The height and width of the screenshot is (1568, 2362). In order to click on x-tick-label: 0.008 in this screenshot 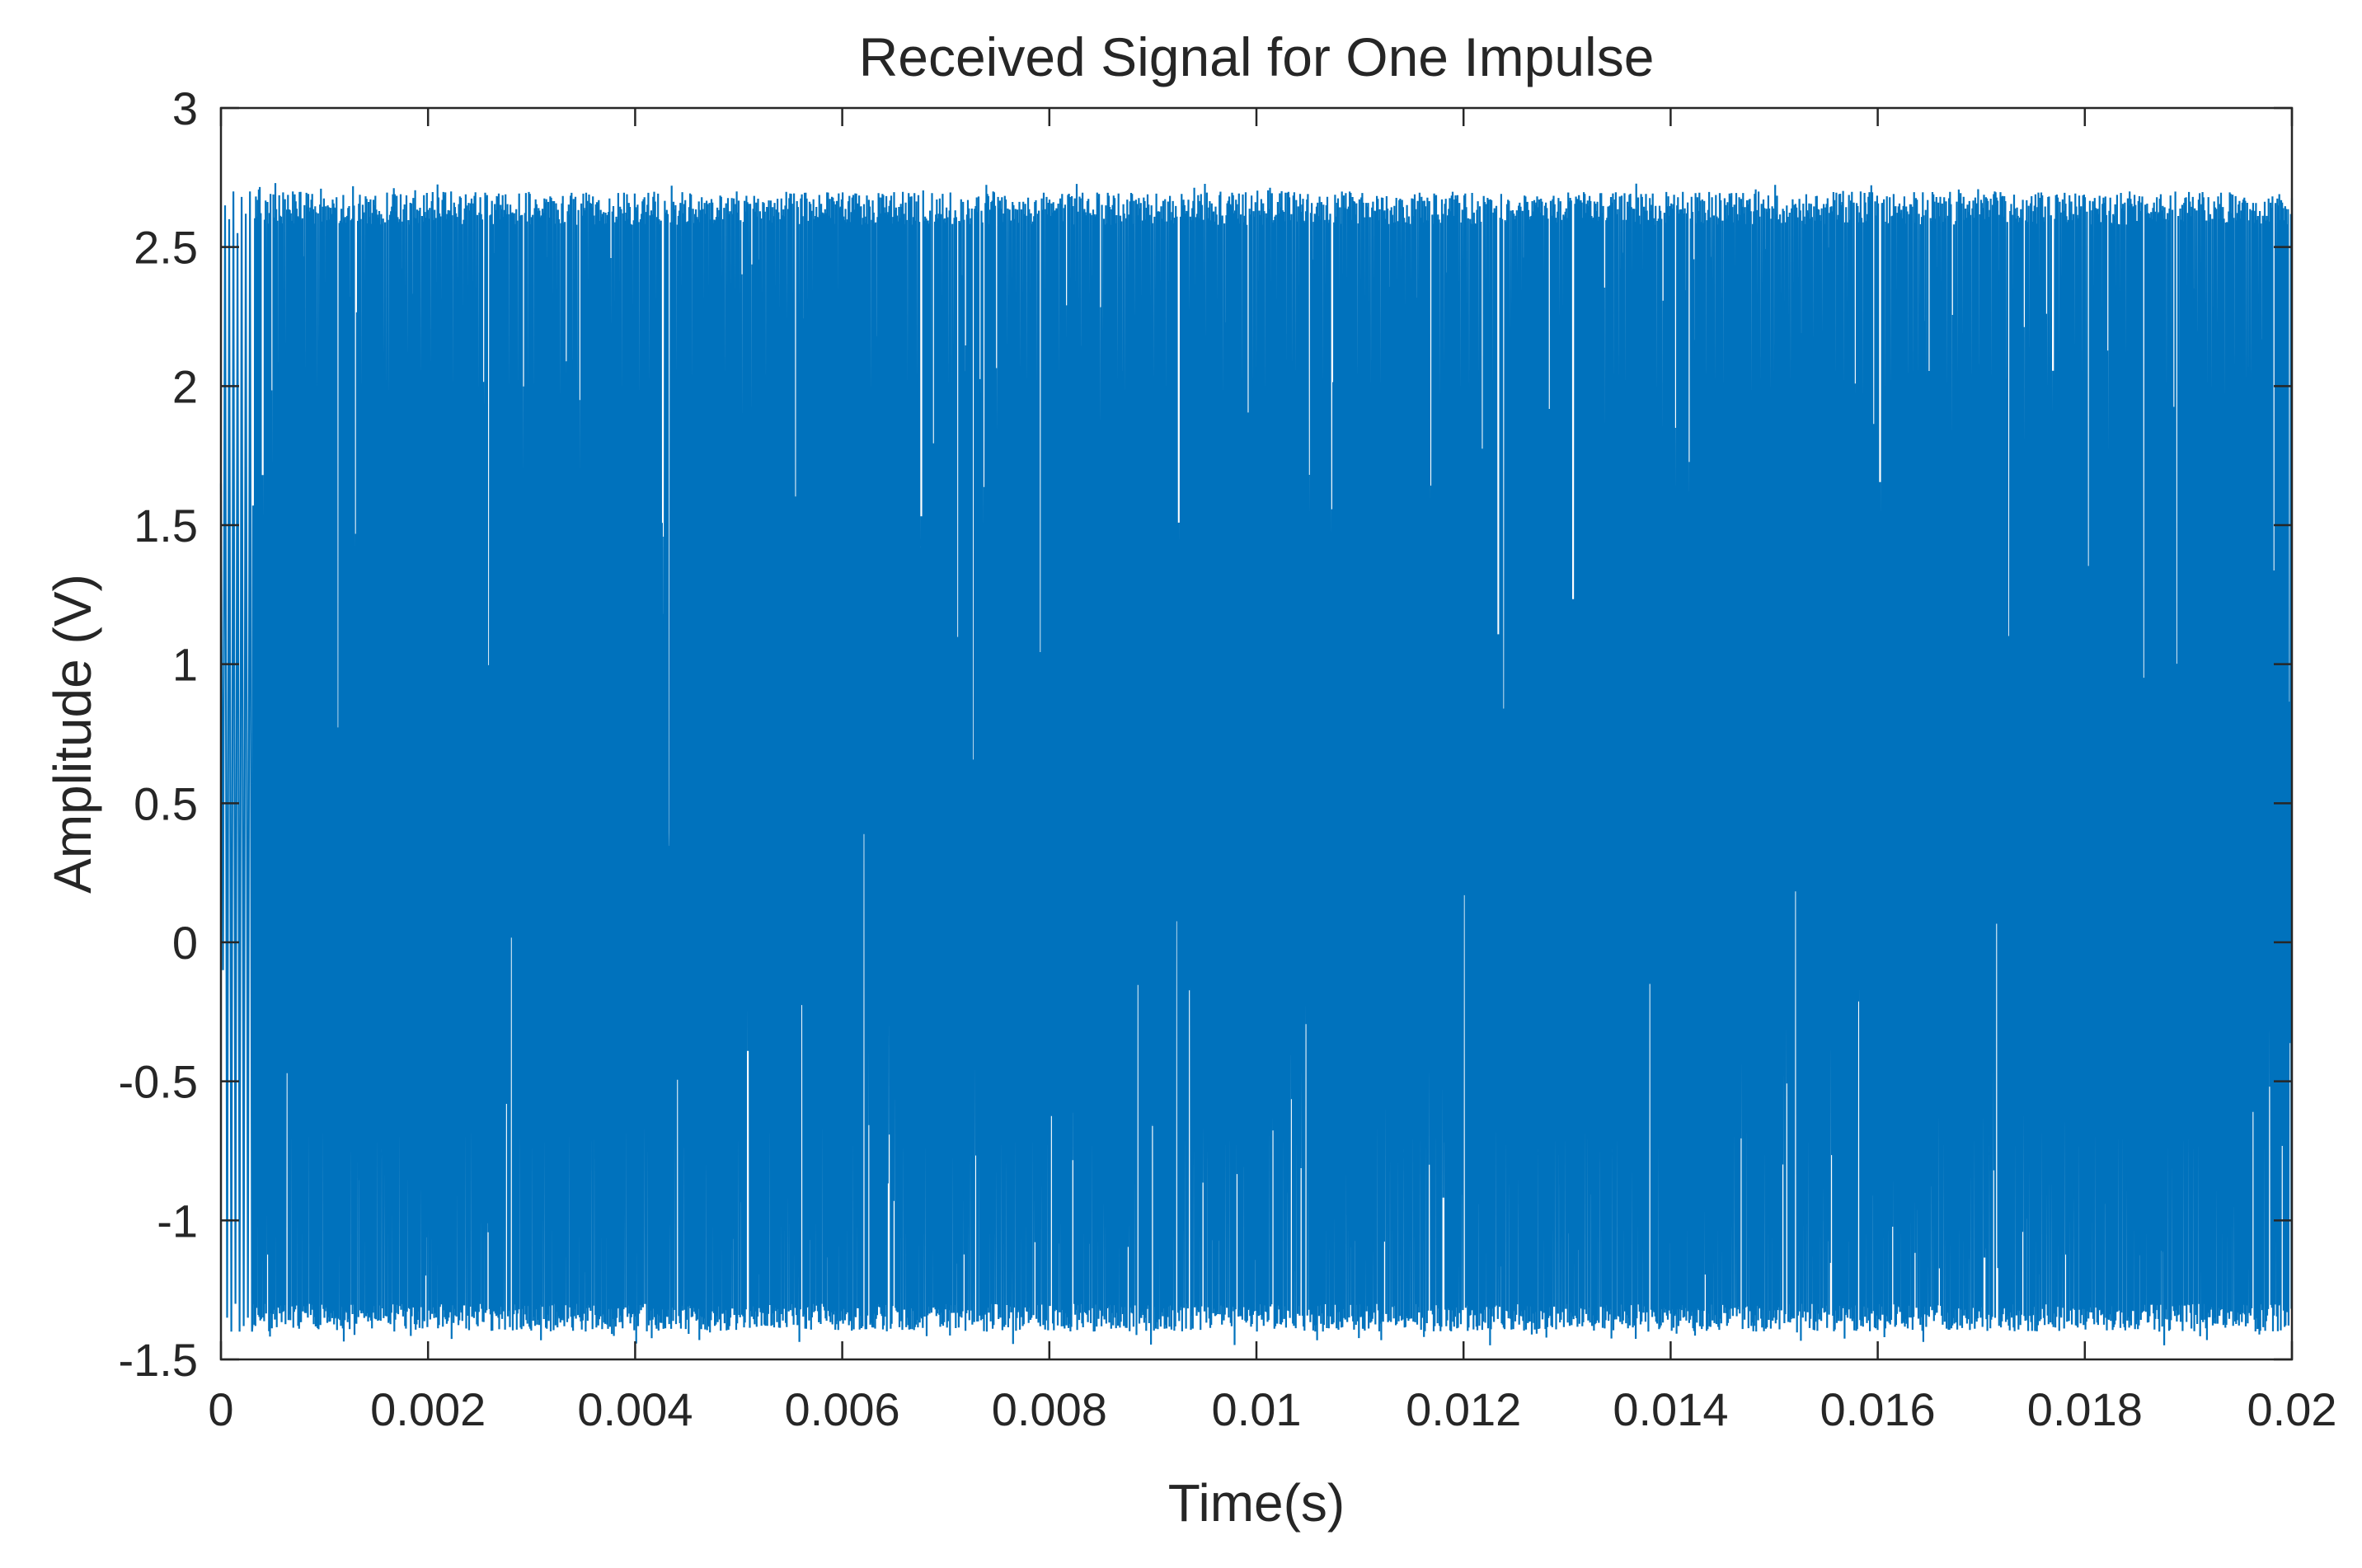, I will do `click(1050, 1409)`.